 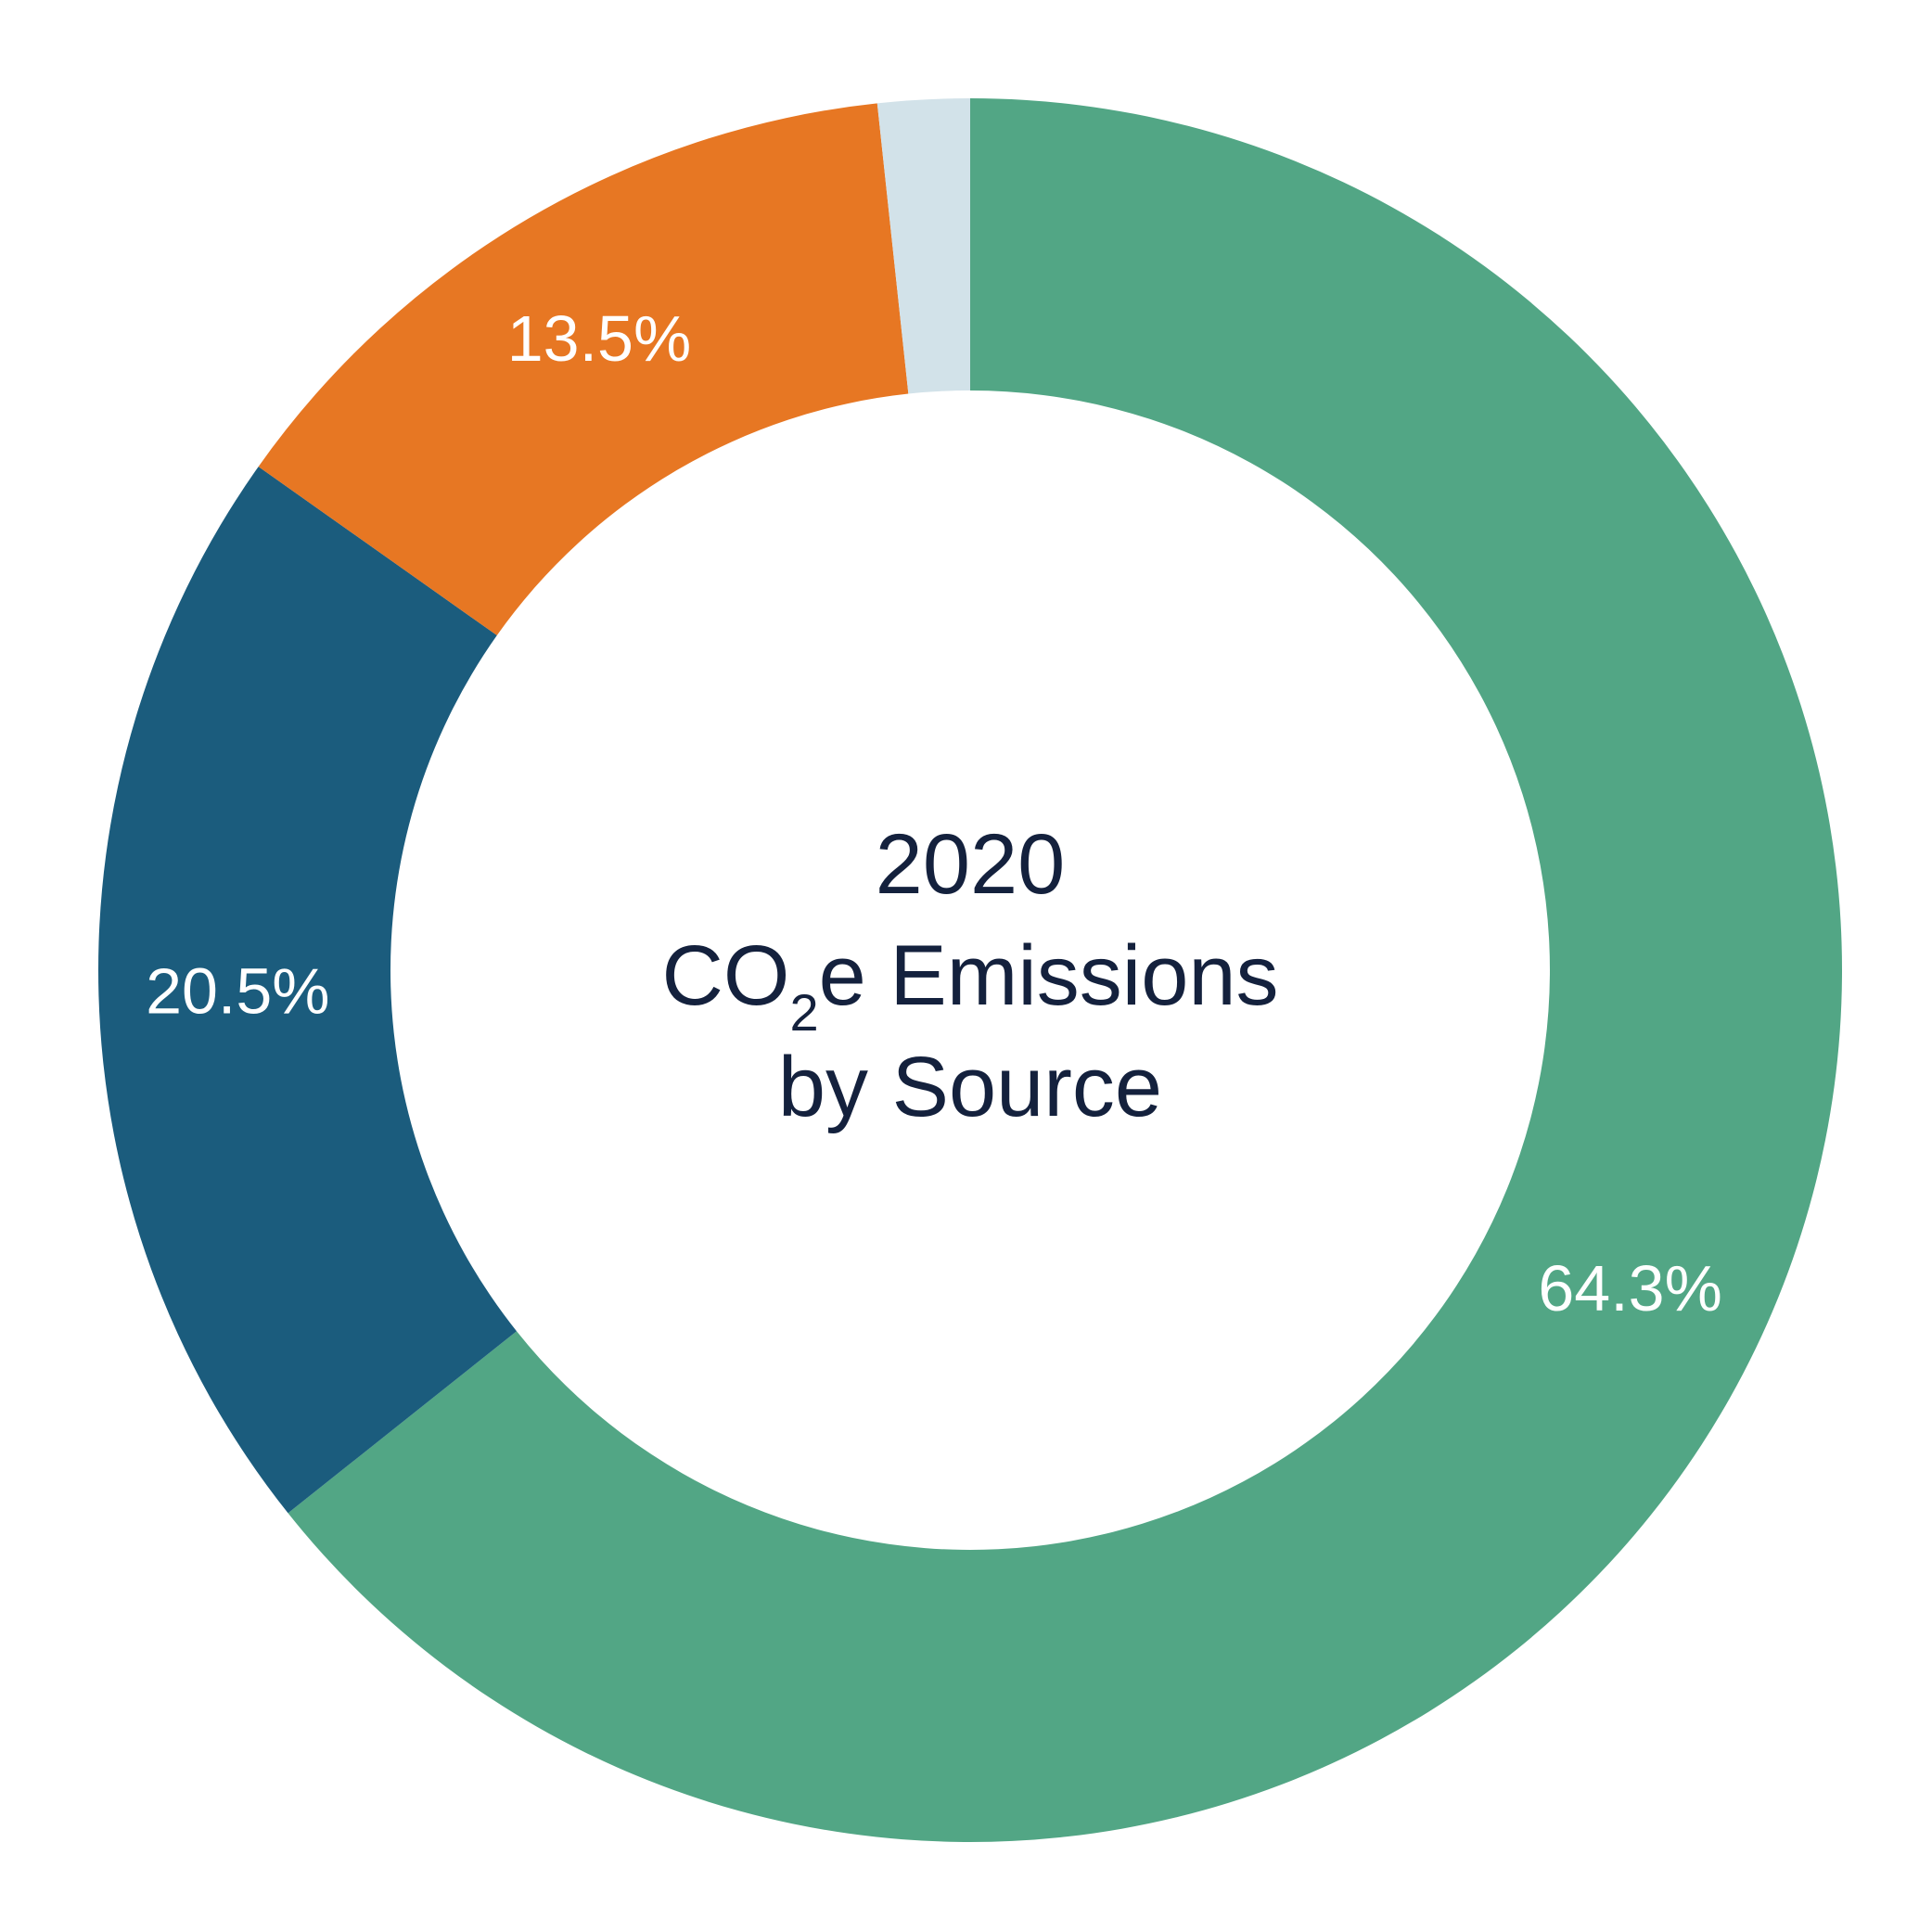 I want to click on center-title-year: 2020, so click(x=971, y=864).